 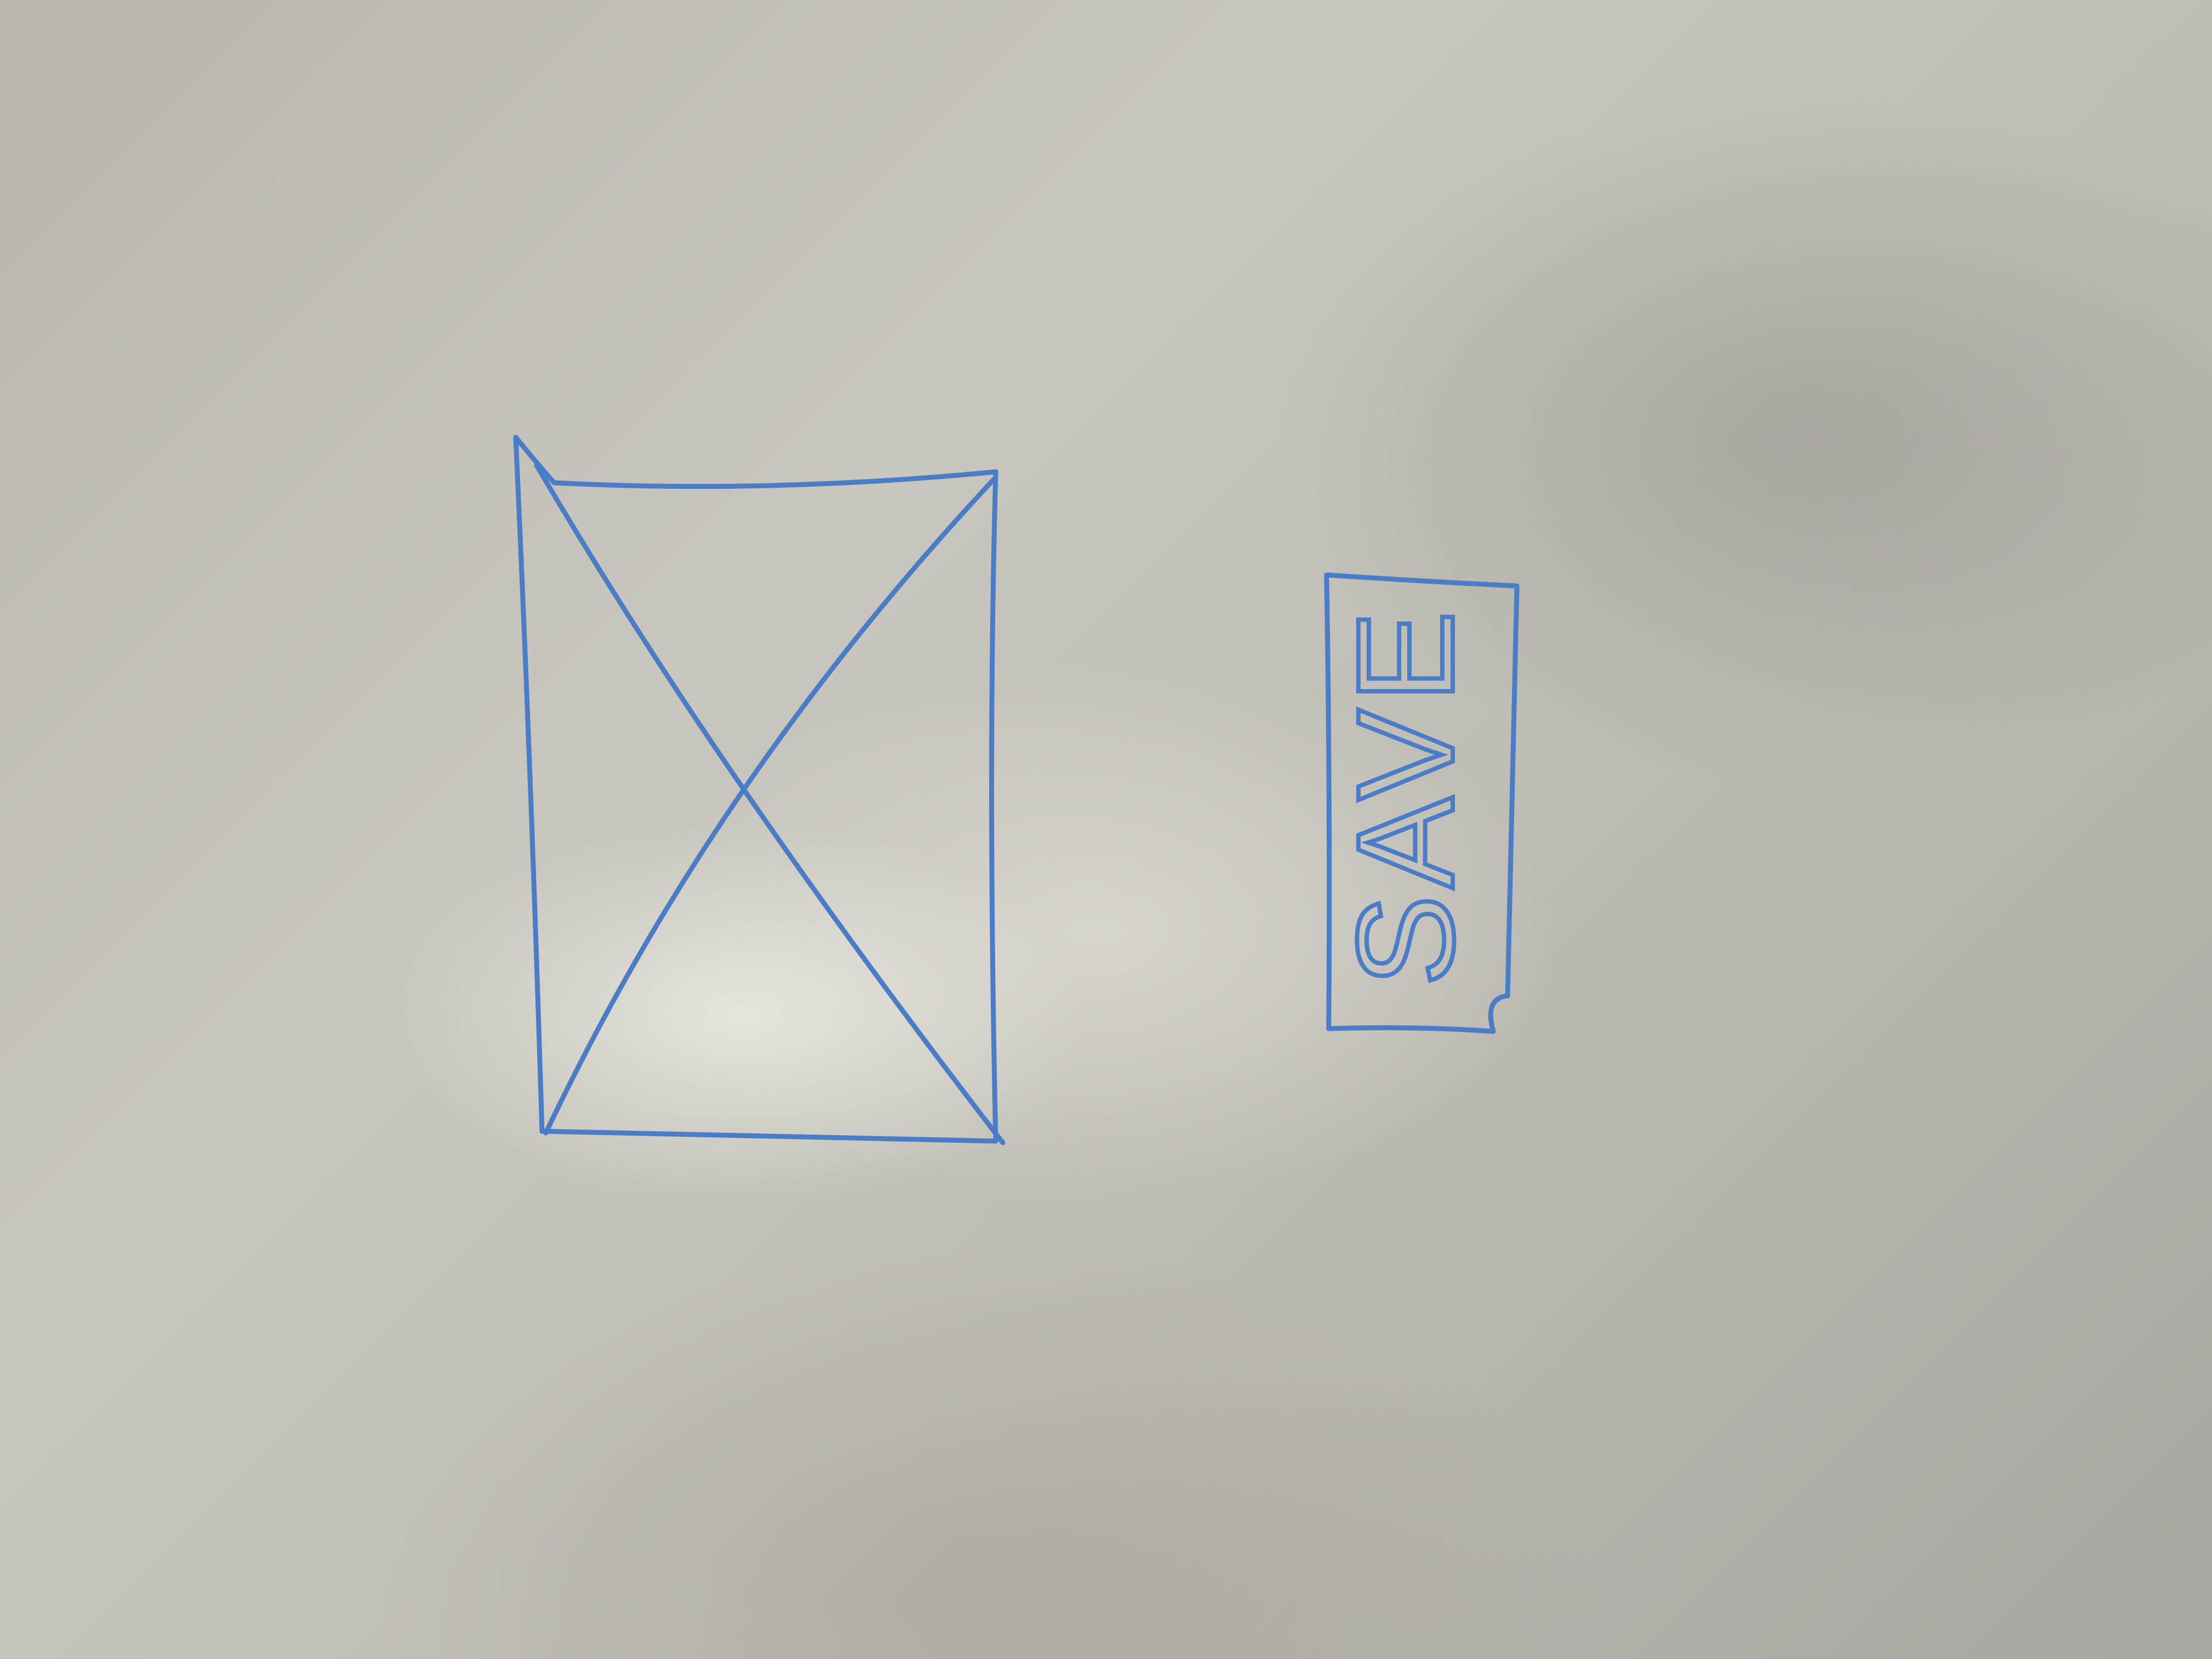 I want to click on save-button: SAVE, so click(x=1422, y=803).